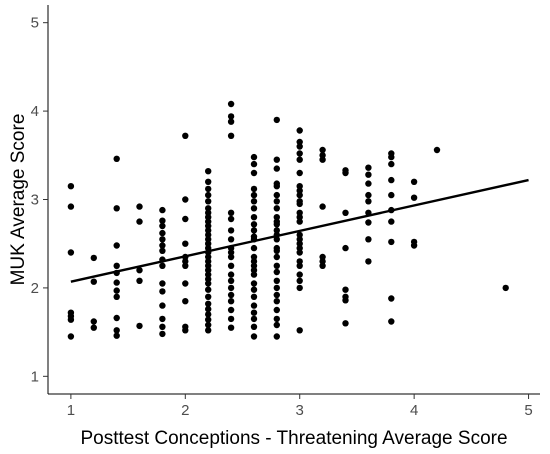 Image resolution: width=550 pixels, height=454 pixels. What do you see at coordinates (71, 410) in the screenshot?
I see `x-tick-label: 1` at bounding box center [71, 410].